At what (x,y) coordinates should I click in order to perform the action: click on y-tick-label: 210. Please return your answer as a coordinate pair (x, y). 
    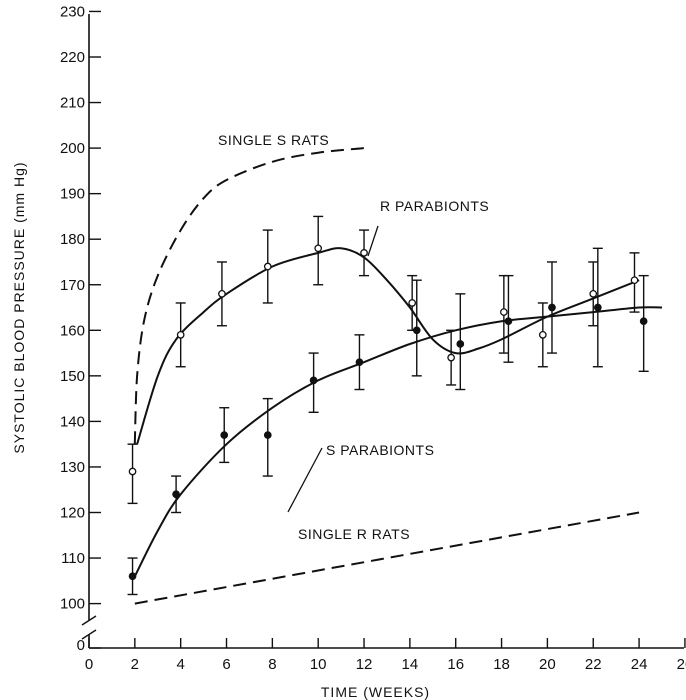
    Looking at the image, I should click on (72, 103).